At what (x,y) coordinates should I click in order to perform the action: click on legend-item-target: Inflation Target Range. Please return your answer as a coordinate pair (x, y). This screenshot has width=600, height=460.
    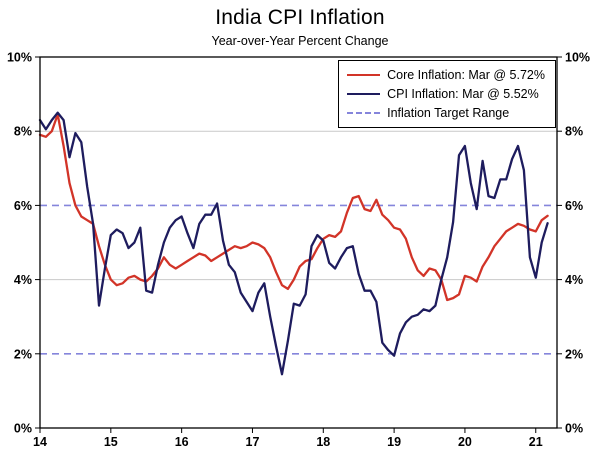
    Looking at the image, I should click on (446, 112).